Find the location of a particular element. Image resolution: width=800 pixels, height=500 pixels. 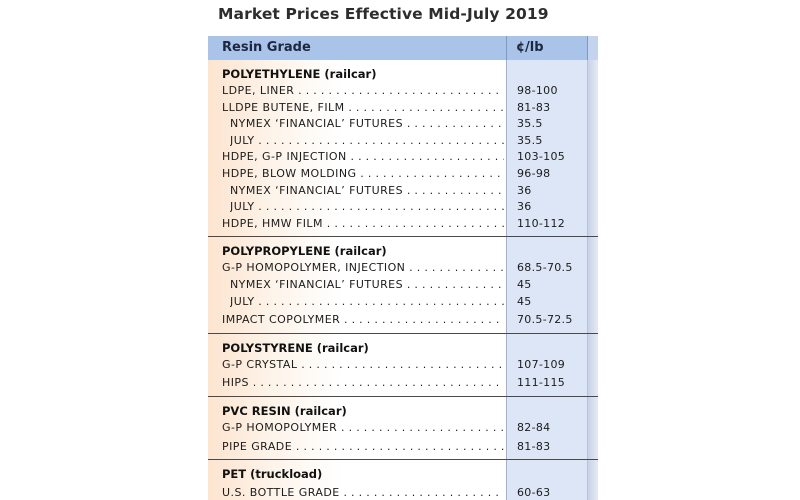

table-row: JULY 35.5 is located at coordinates (403, 141).